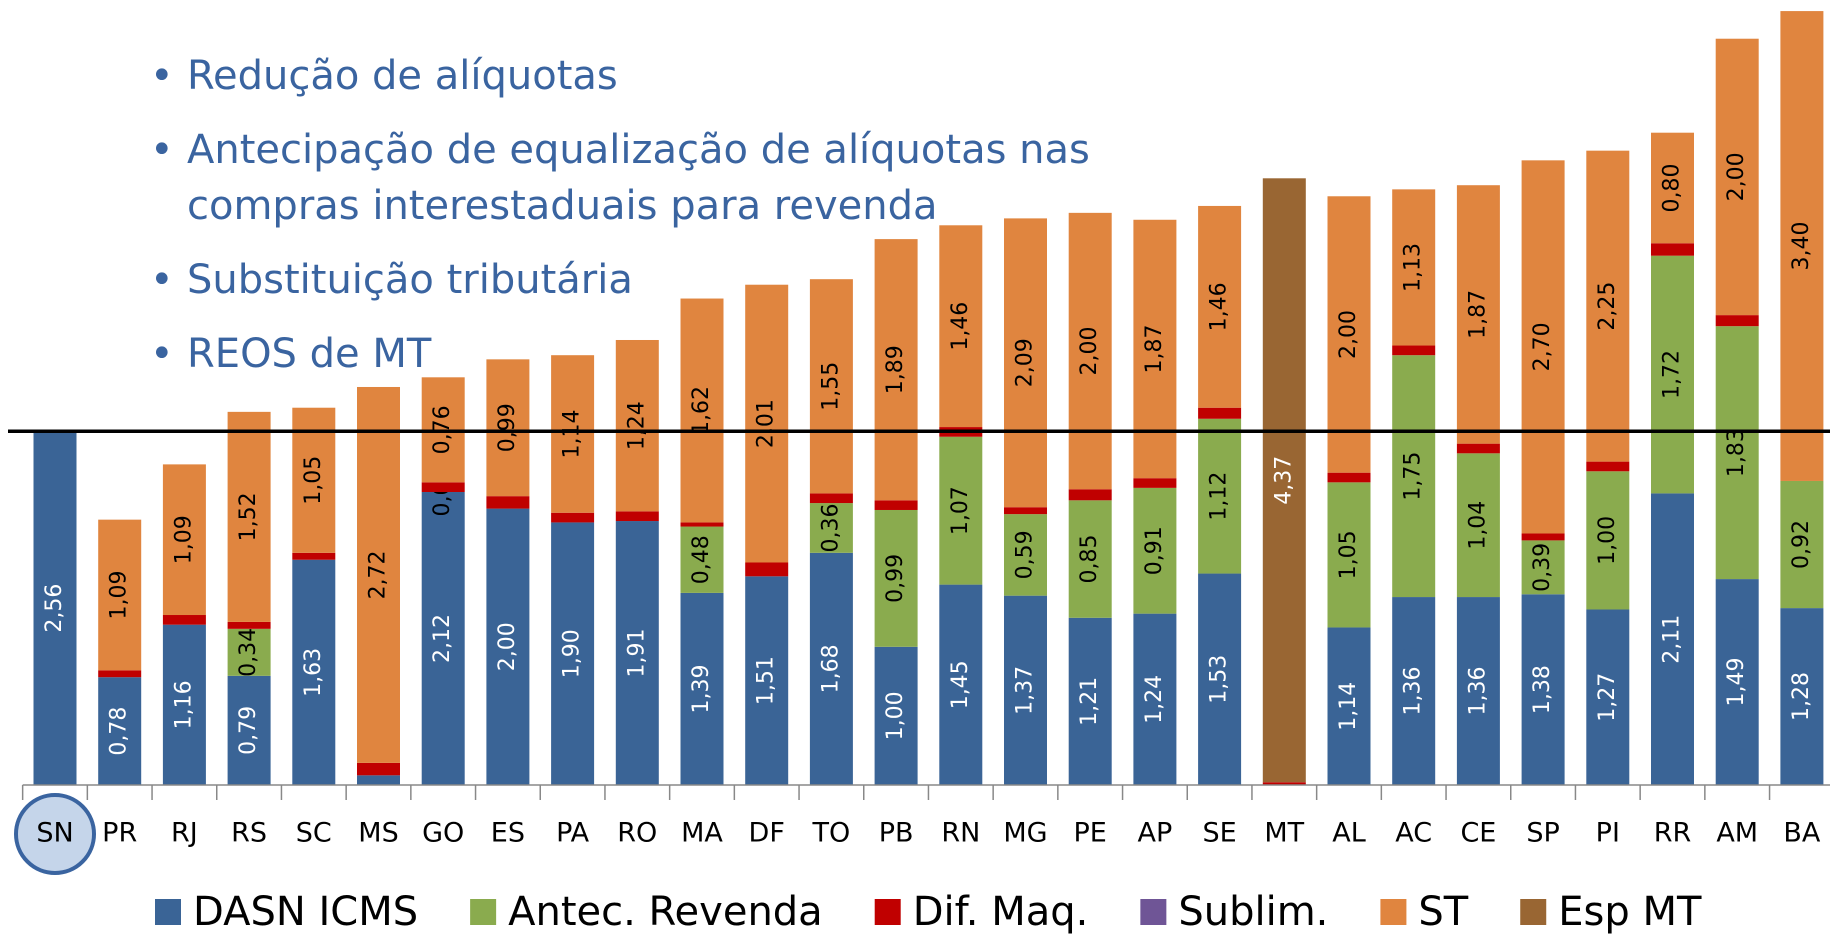  I want to click on legend-label: Sublim., so click(1253, 912).